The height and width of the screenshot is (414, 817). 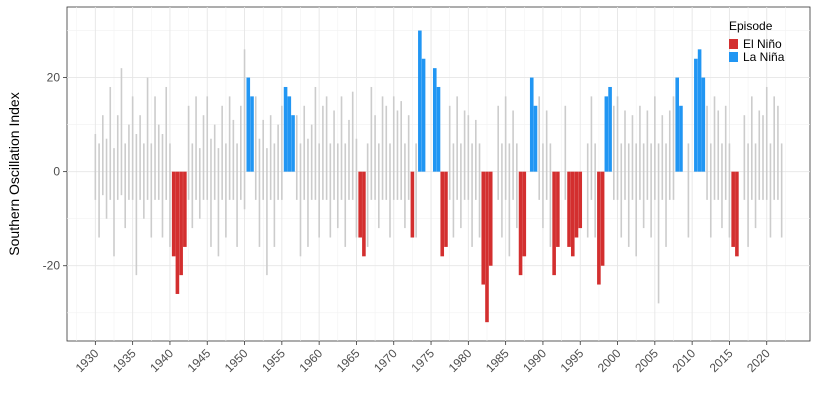 What do you see at coordinates (758, 360) in the screenshot?
I see `x-tick-label: 2020` at bounding box center [758, 360].